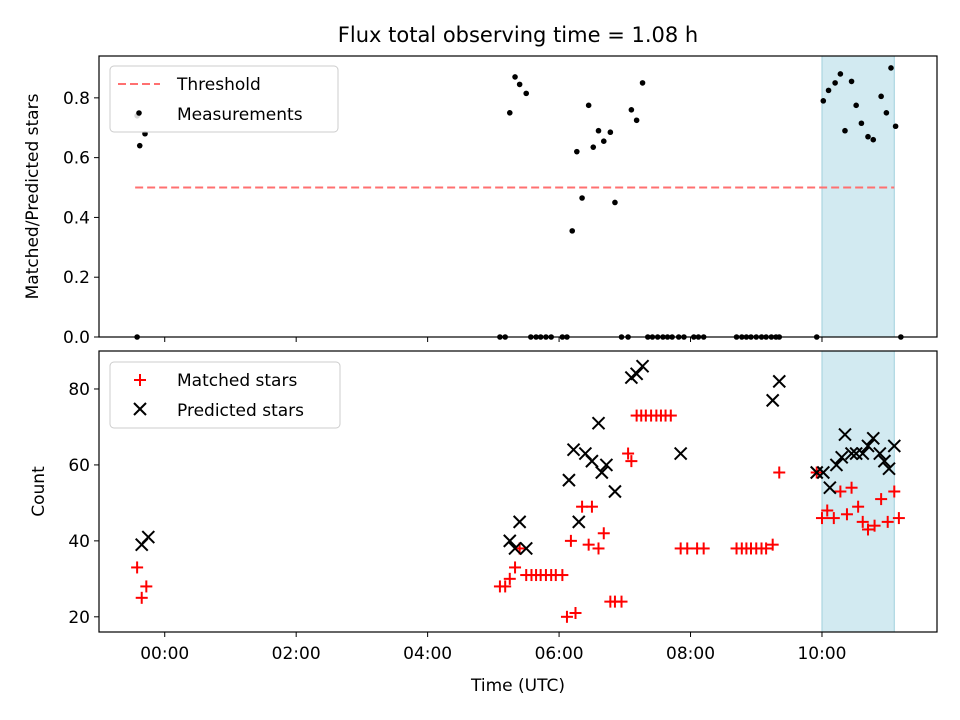 This screenshot has width=960, height=720. Describe the element at coordinates (76, 99) in the screenshot. I see `top-y-tick-label: 0.8` at that location.